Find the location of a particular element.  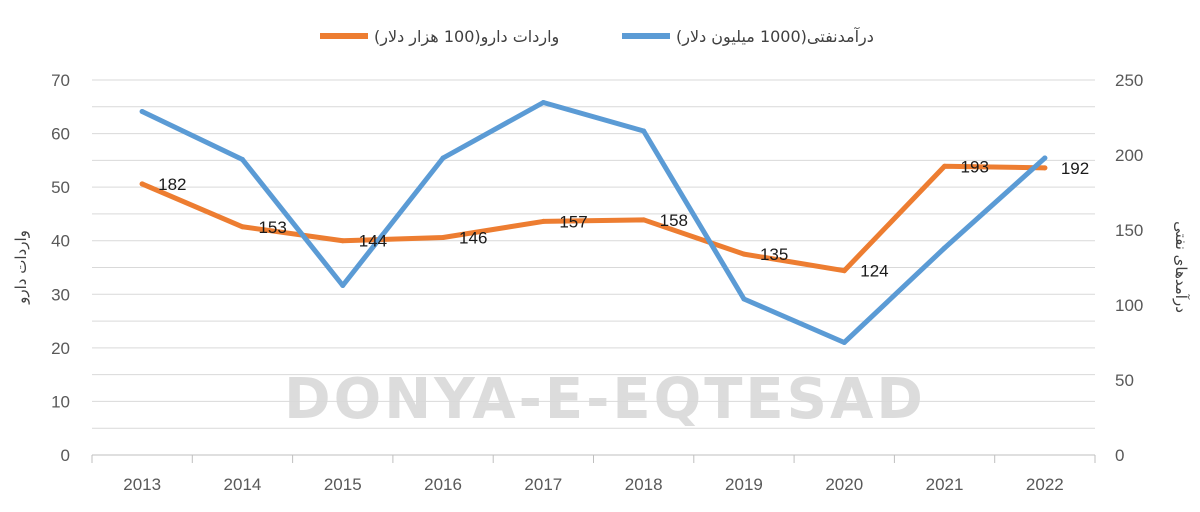

data-label: 124 is located at coordinates (874, 271).